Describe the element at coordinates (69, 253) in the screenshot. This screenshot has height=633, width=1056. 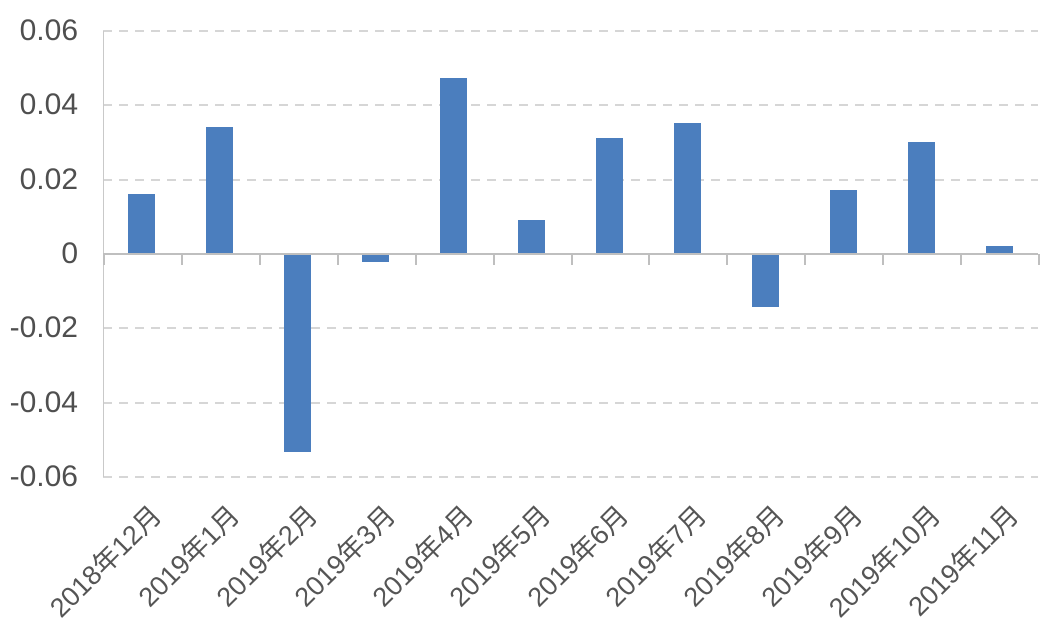
I see `y-axis-tick-label: 0` at that location.